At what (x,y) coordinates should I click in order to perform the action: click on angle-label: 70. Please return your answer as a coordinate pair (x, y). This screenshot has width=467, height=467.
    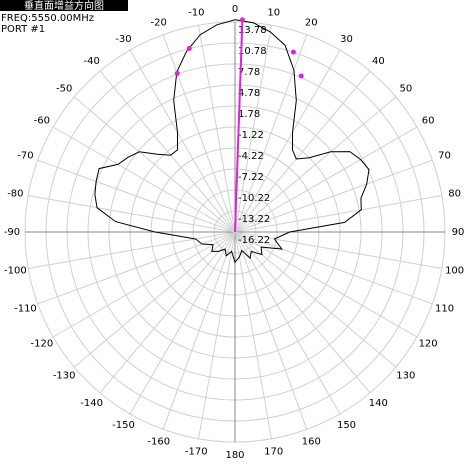
    Looking at the image, I should click on (444, 156).